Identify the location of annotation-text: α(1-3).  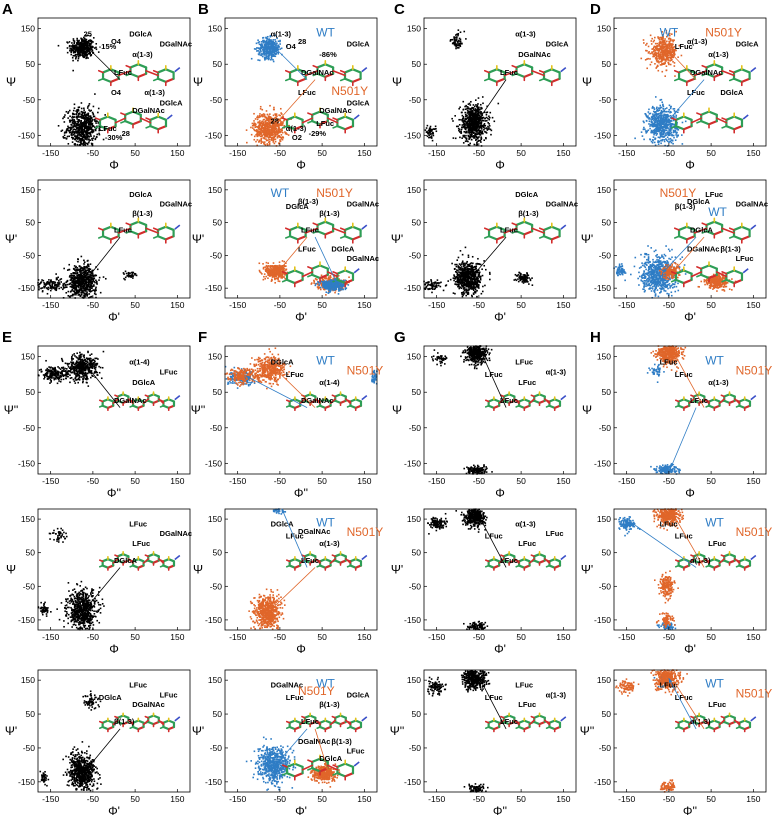
(296, 128).